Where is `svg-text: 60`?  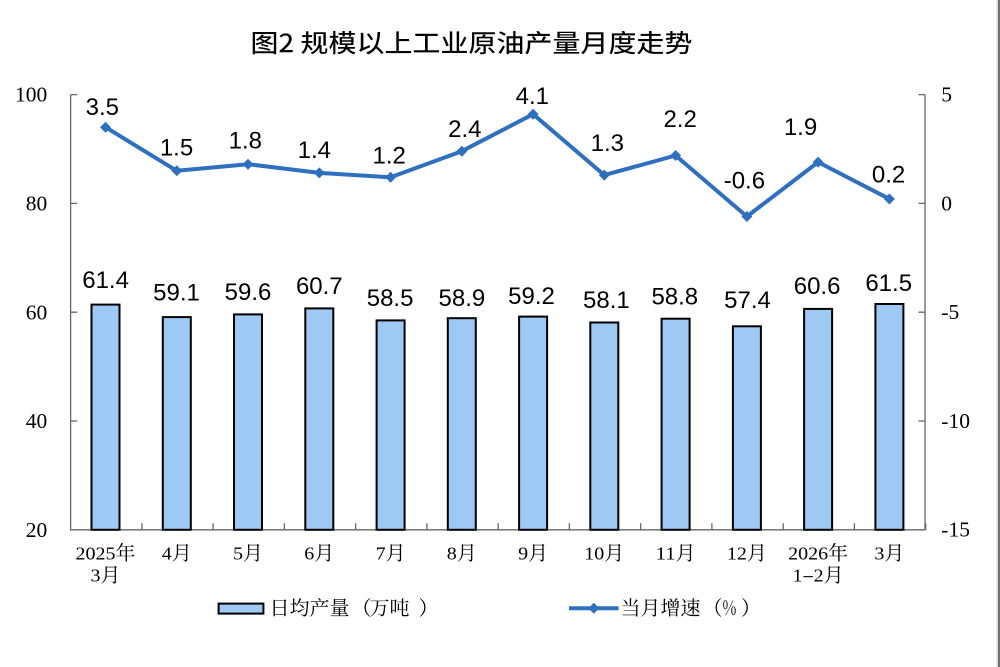 svg-text: 60 is located at coordinates (37, 312).